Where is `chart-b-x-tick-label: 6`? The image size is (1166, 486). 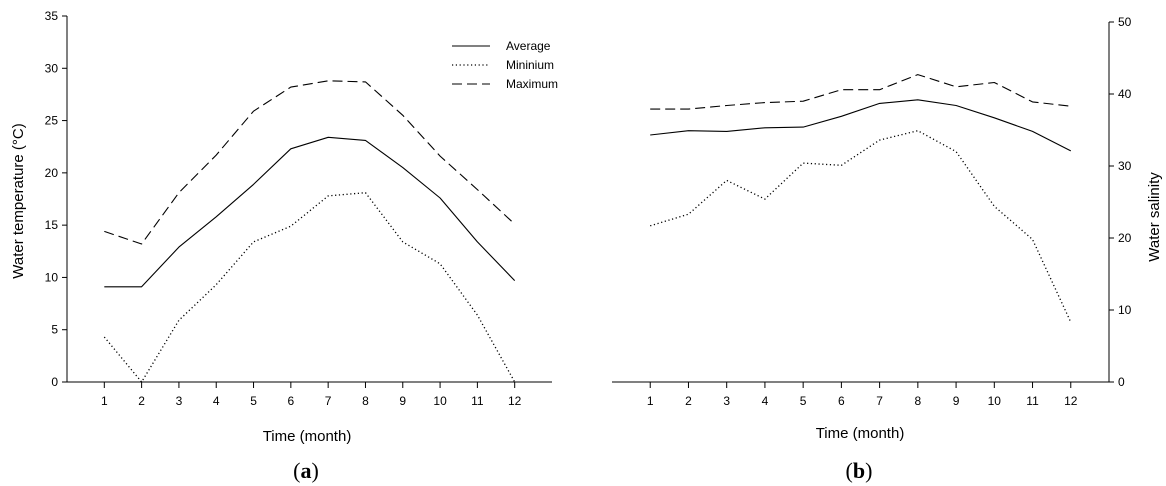 chart-b-x-tick-label: 6 is located at coordinates (841, 401).